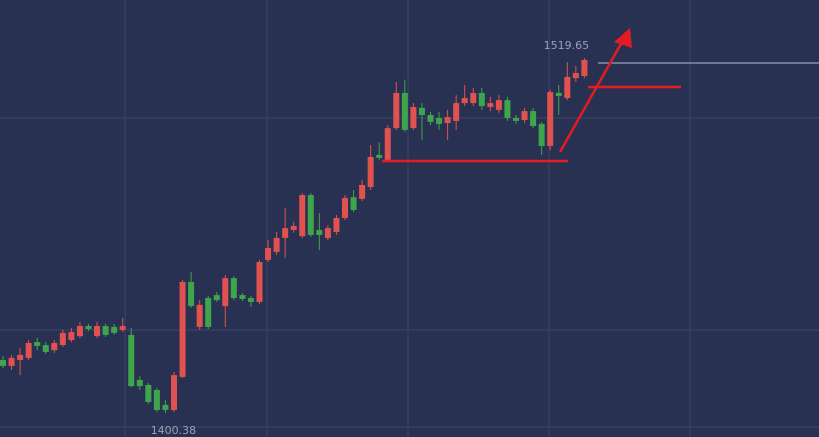 This screenshot has width=819, height=437. What do you see at coordinates (591, 97) in the screenshot?
I see `trend-arrow` at bounding box center [591, 97].